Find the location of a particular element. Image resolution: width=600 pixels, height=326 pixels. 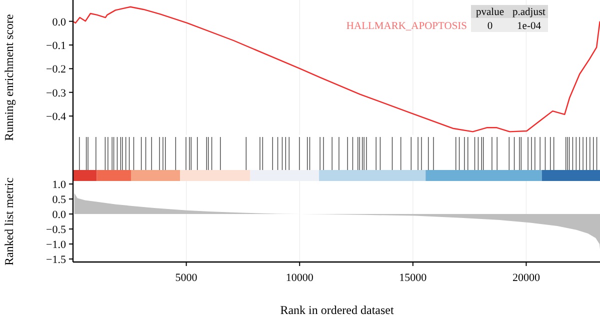

x-tick-label: 20000 is located at coordinates (526, 278).